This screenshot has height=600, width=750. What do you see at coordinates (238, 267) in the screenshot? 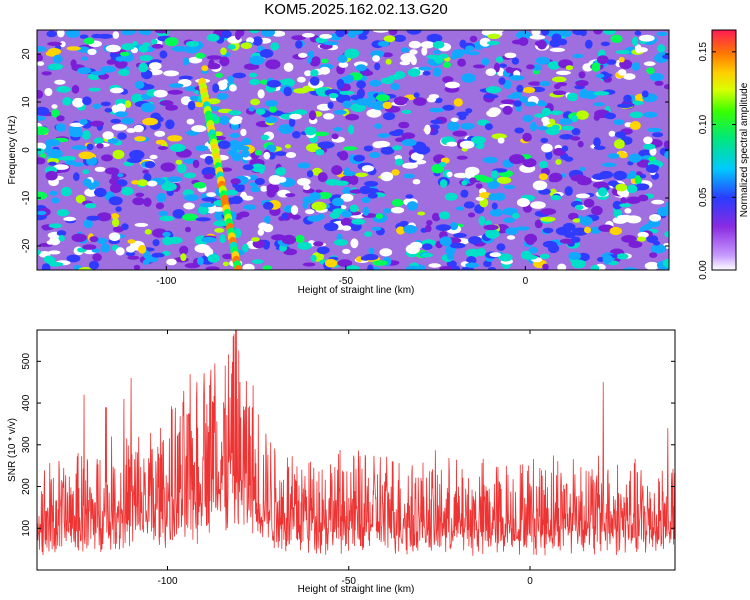
I see `heatmap-streak-cell` at bounding box center [238, 267].